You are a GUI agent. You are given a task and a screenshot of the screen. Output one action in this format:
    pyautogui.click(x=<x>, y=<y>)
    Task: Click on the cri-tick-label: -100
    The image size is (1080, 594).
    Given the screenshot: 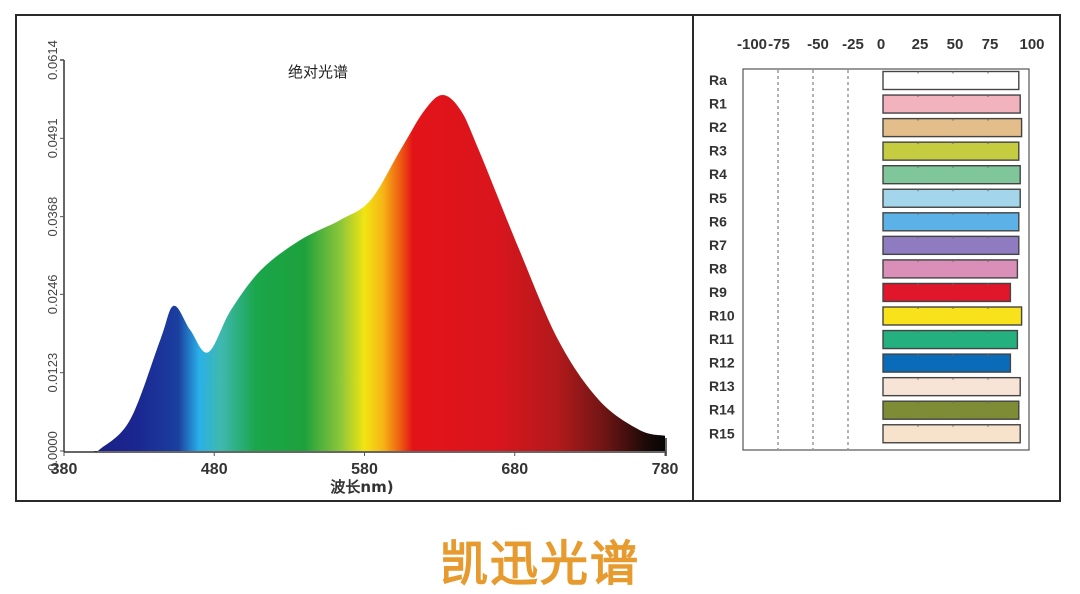 What is the action you would take?
    pyautogui.click(x=752, y=44)
    